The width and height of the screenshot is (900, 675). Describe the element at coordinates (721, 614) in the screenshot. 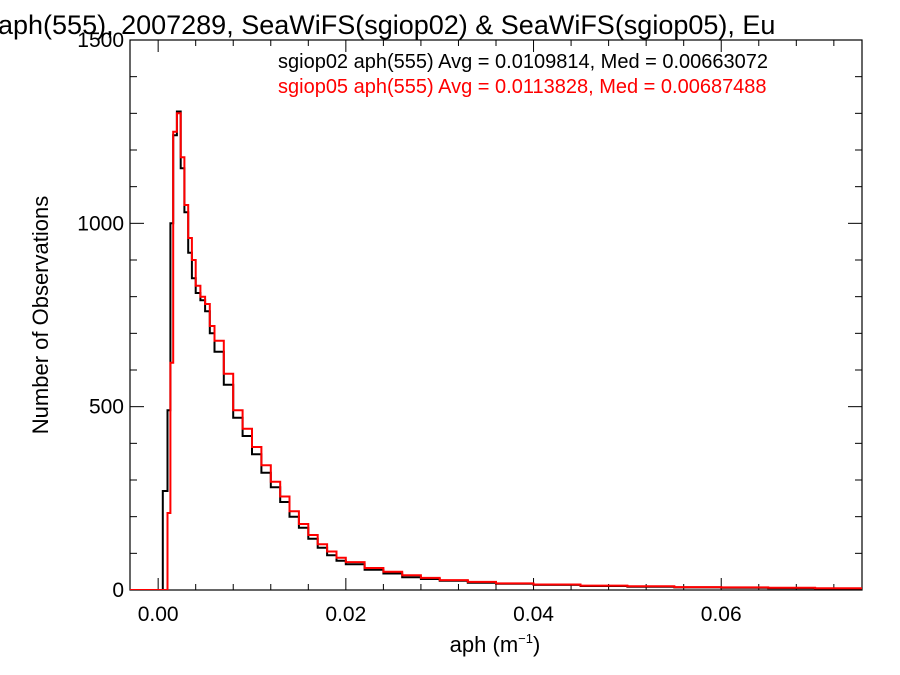

I see `x-tick-label: 0.06` at that location.